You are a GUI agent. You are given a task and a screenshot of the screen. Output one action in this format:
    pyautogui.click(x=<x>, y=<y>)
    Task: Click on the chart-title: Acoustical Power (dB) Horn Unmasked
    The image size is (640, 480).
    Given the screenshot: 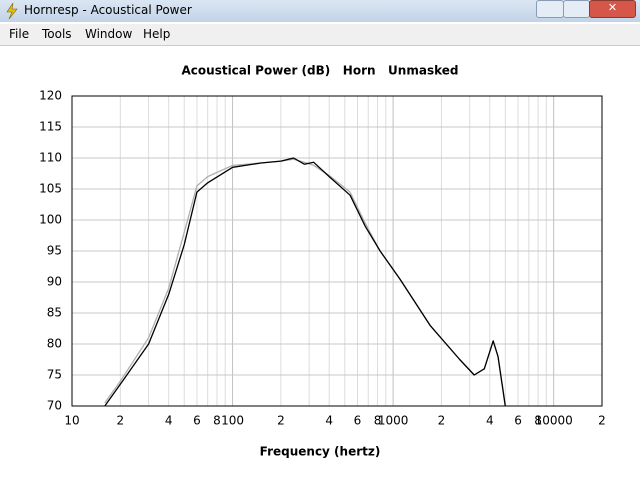 What is the action you would take?
    pyautogui.click(x=320, y=71)
    